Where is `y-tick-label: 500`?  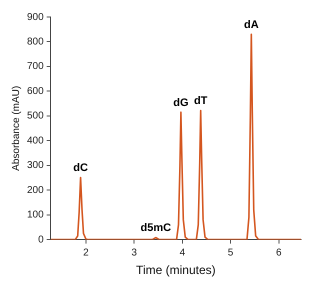 y-tick-label: 500 is located at coordinates (35, 116).